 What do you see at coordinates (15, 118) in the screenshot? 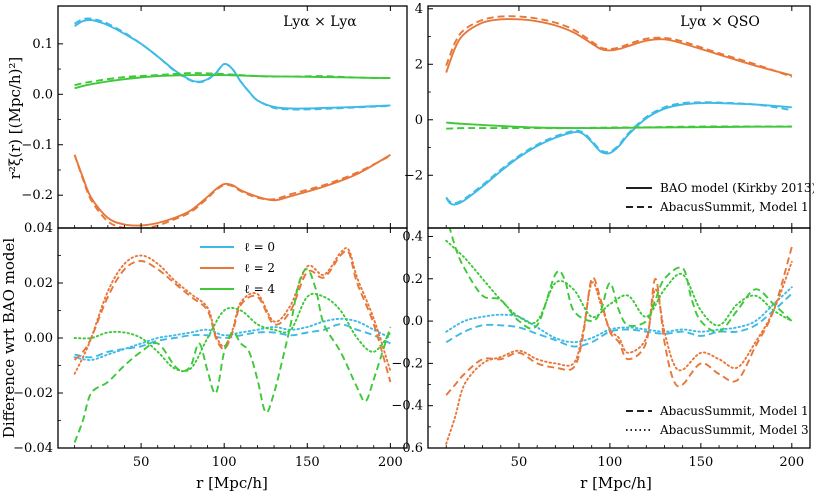
I see `ylabel-top: r²ξ(r) [(Mpc/h)²]` at bounding box center [15, 118].